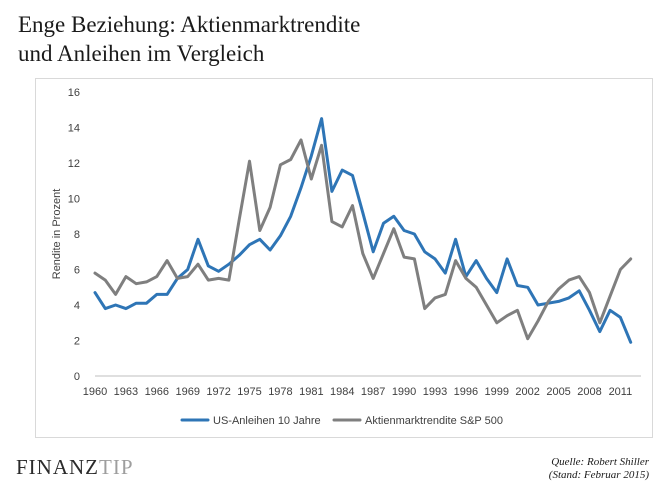  Describe the element at coordinates (527, 392) in the screenshot. I see `x-tick-label: 2002` at that location.